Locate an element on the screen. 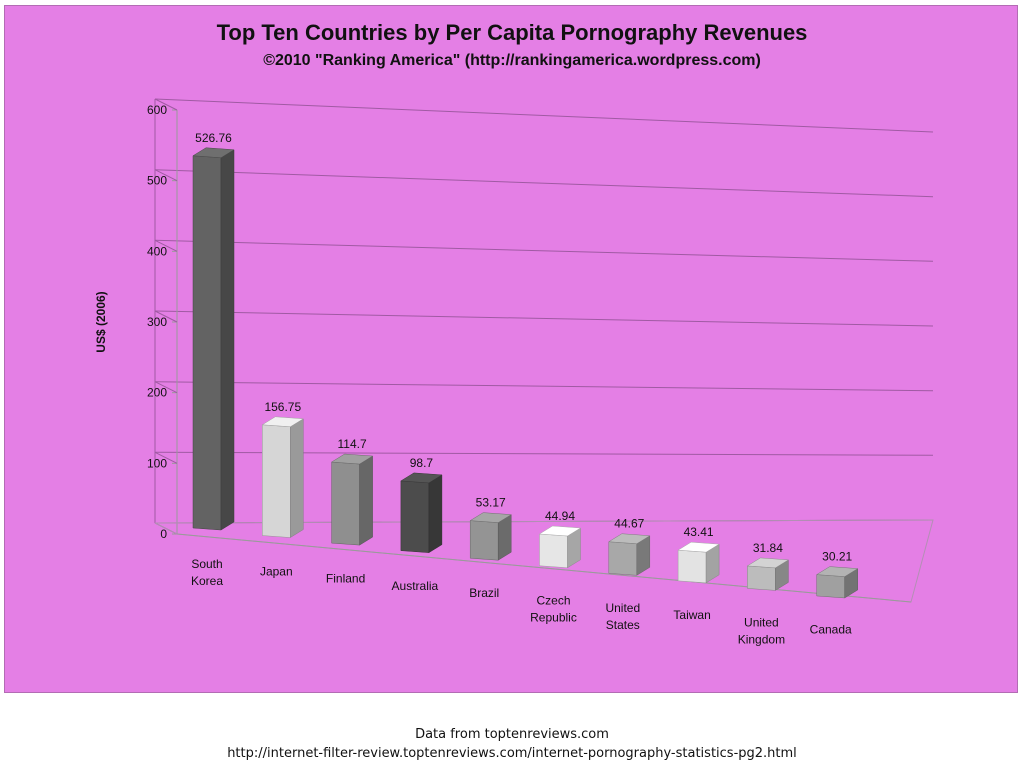  y-tick-label: 300 is located at coordinates (157, 322).